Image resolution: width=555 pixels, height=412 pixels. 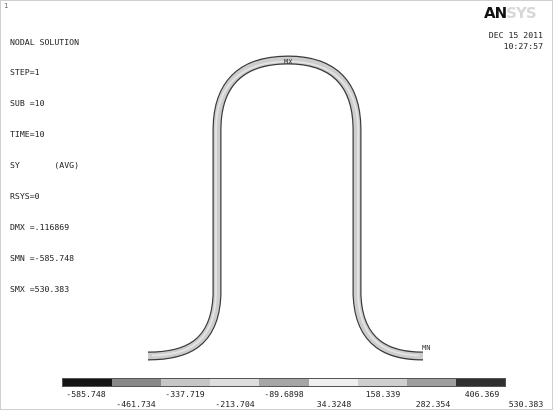 What do you see at coordinates (526, 404) in the screenshot?
I see `legend-label-bottom: 530.383` at bounding box center [526, 404].